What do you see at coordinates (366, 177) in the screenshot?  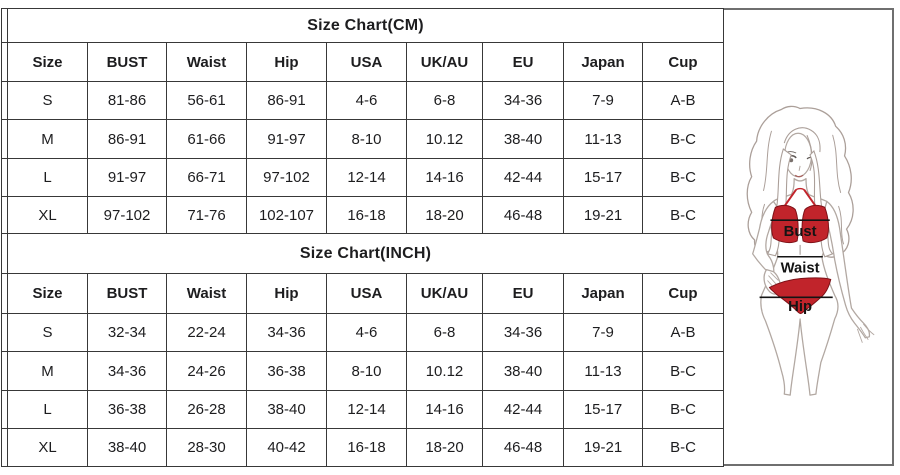 I see `cell: 12-14` at bounding box center [366, 177].